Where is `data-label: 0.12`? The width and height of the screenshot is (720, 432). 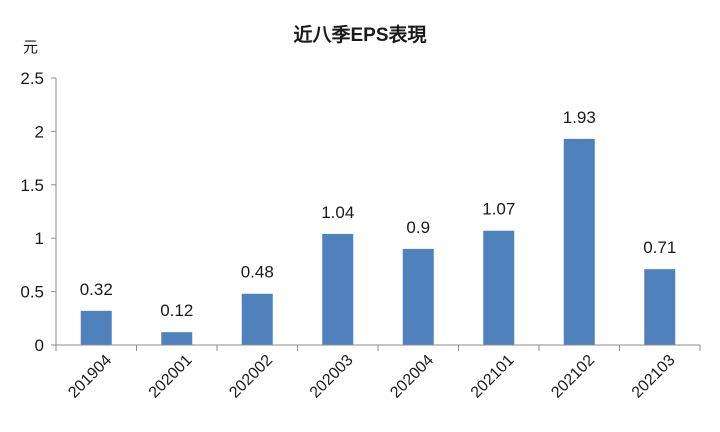
data-label: 0.12 is located at coordinates (176, 310).